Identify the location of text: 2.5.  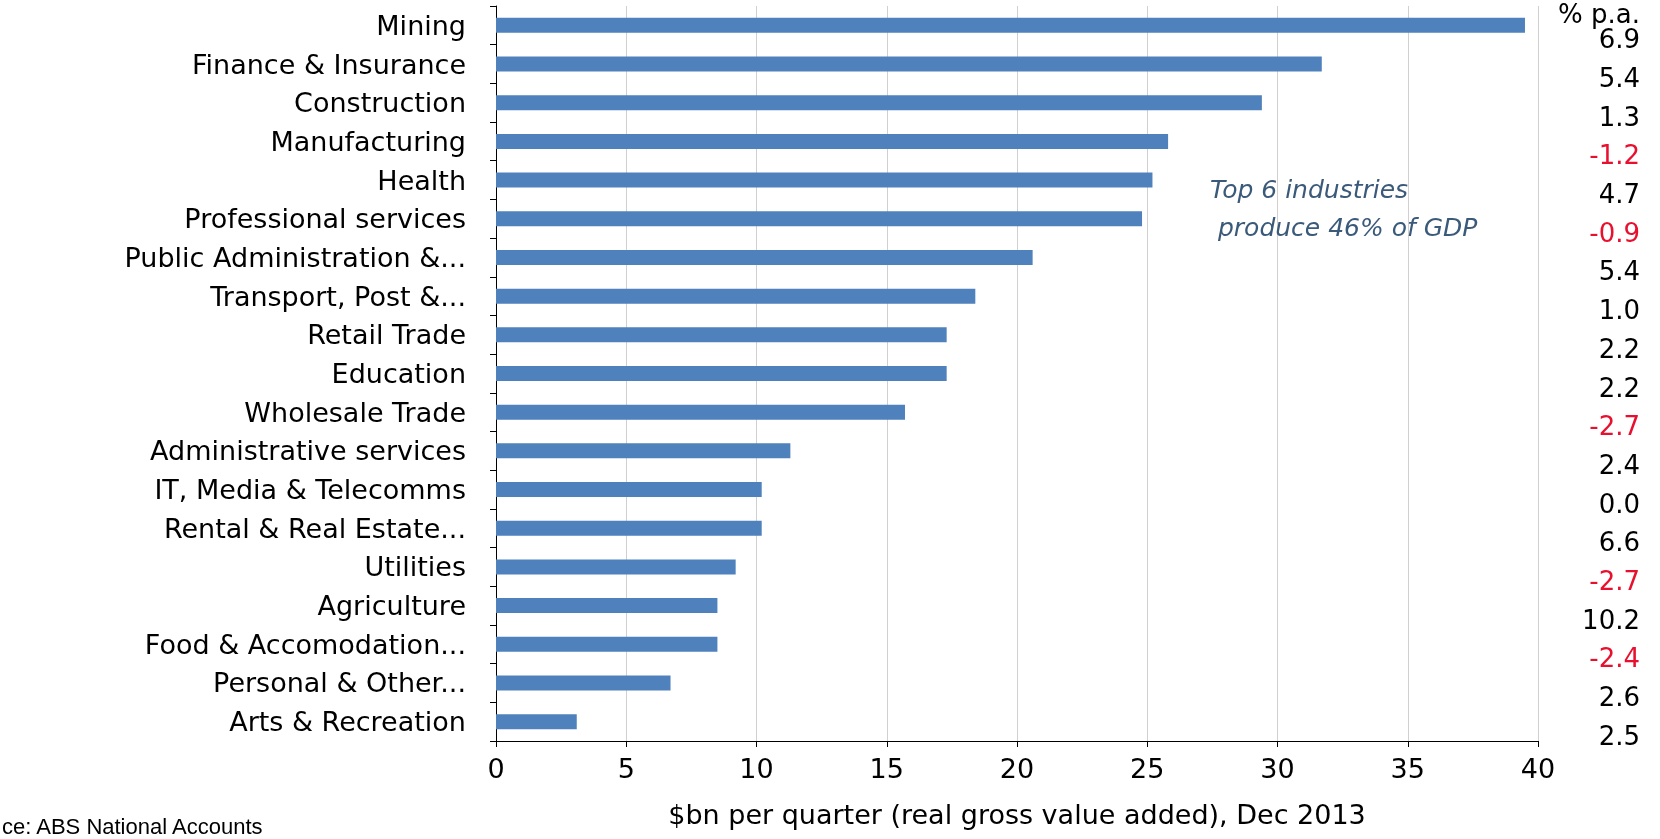
(1619, 735).